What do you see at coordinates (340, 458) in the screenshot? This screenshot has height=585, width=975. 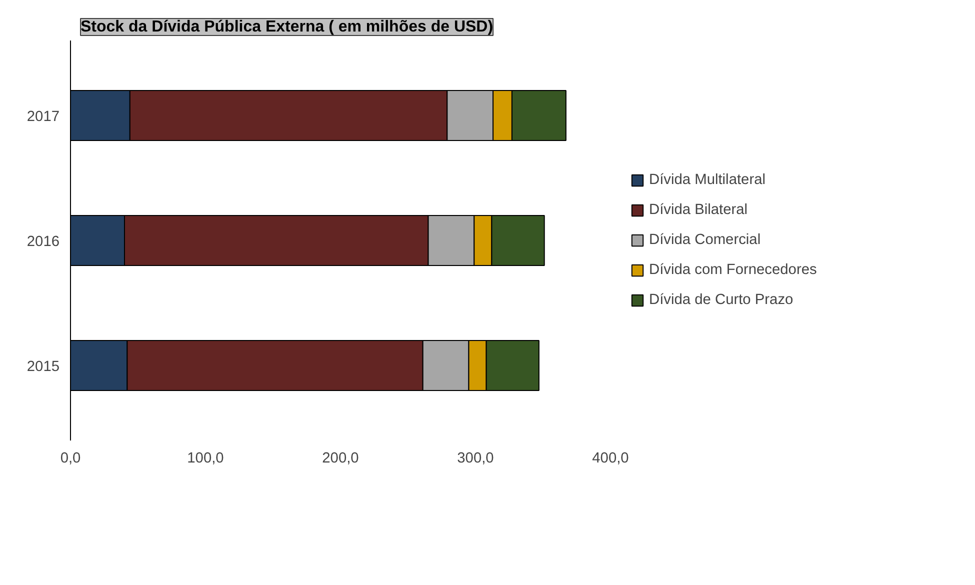 I see `x-tick-label: 200,0` at bounding box center [340, 458].